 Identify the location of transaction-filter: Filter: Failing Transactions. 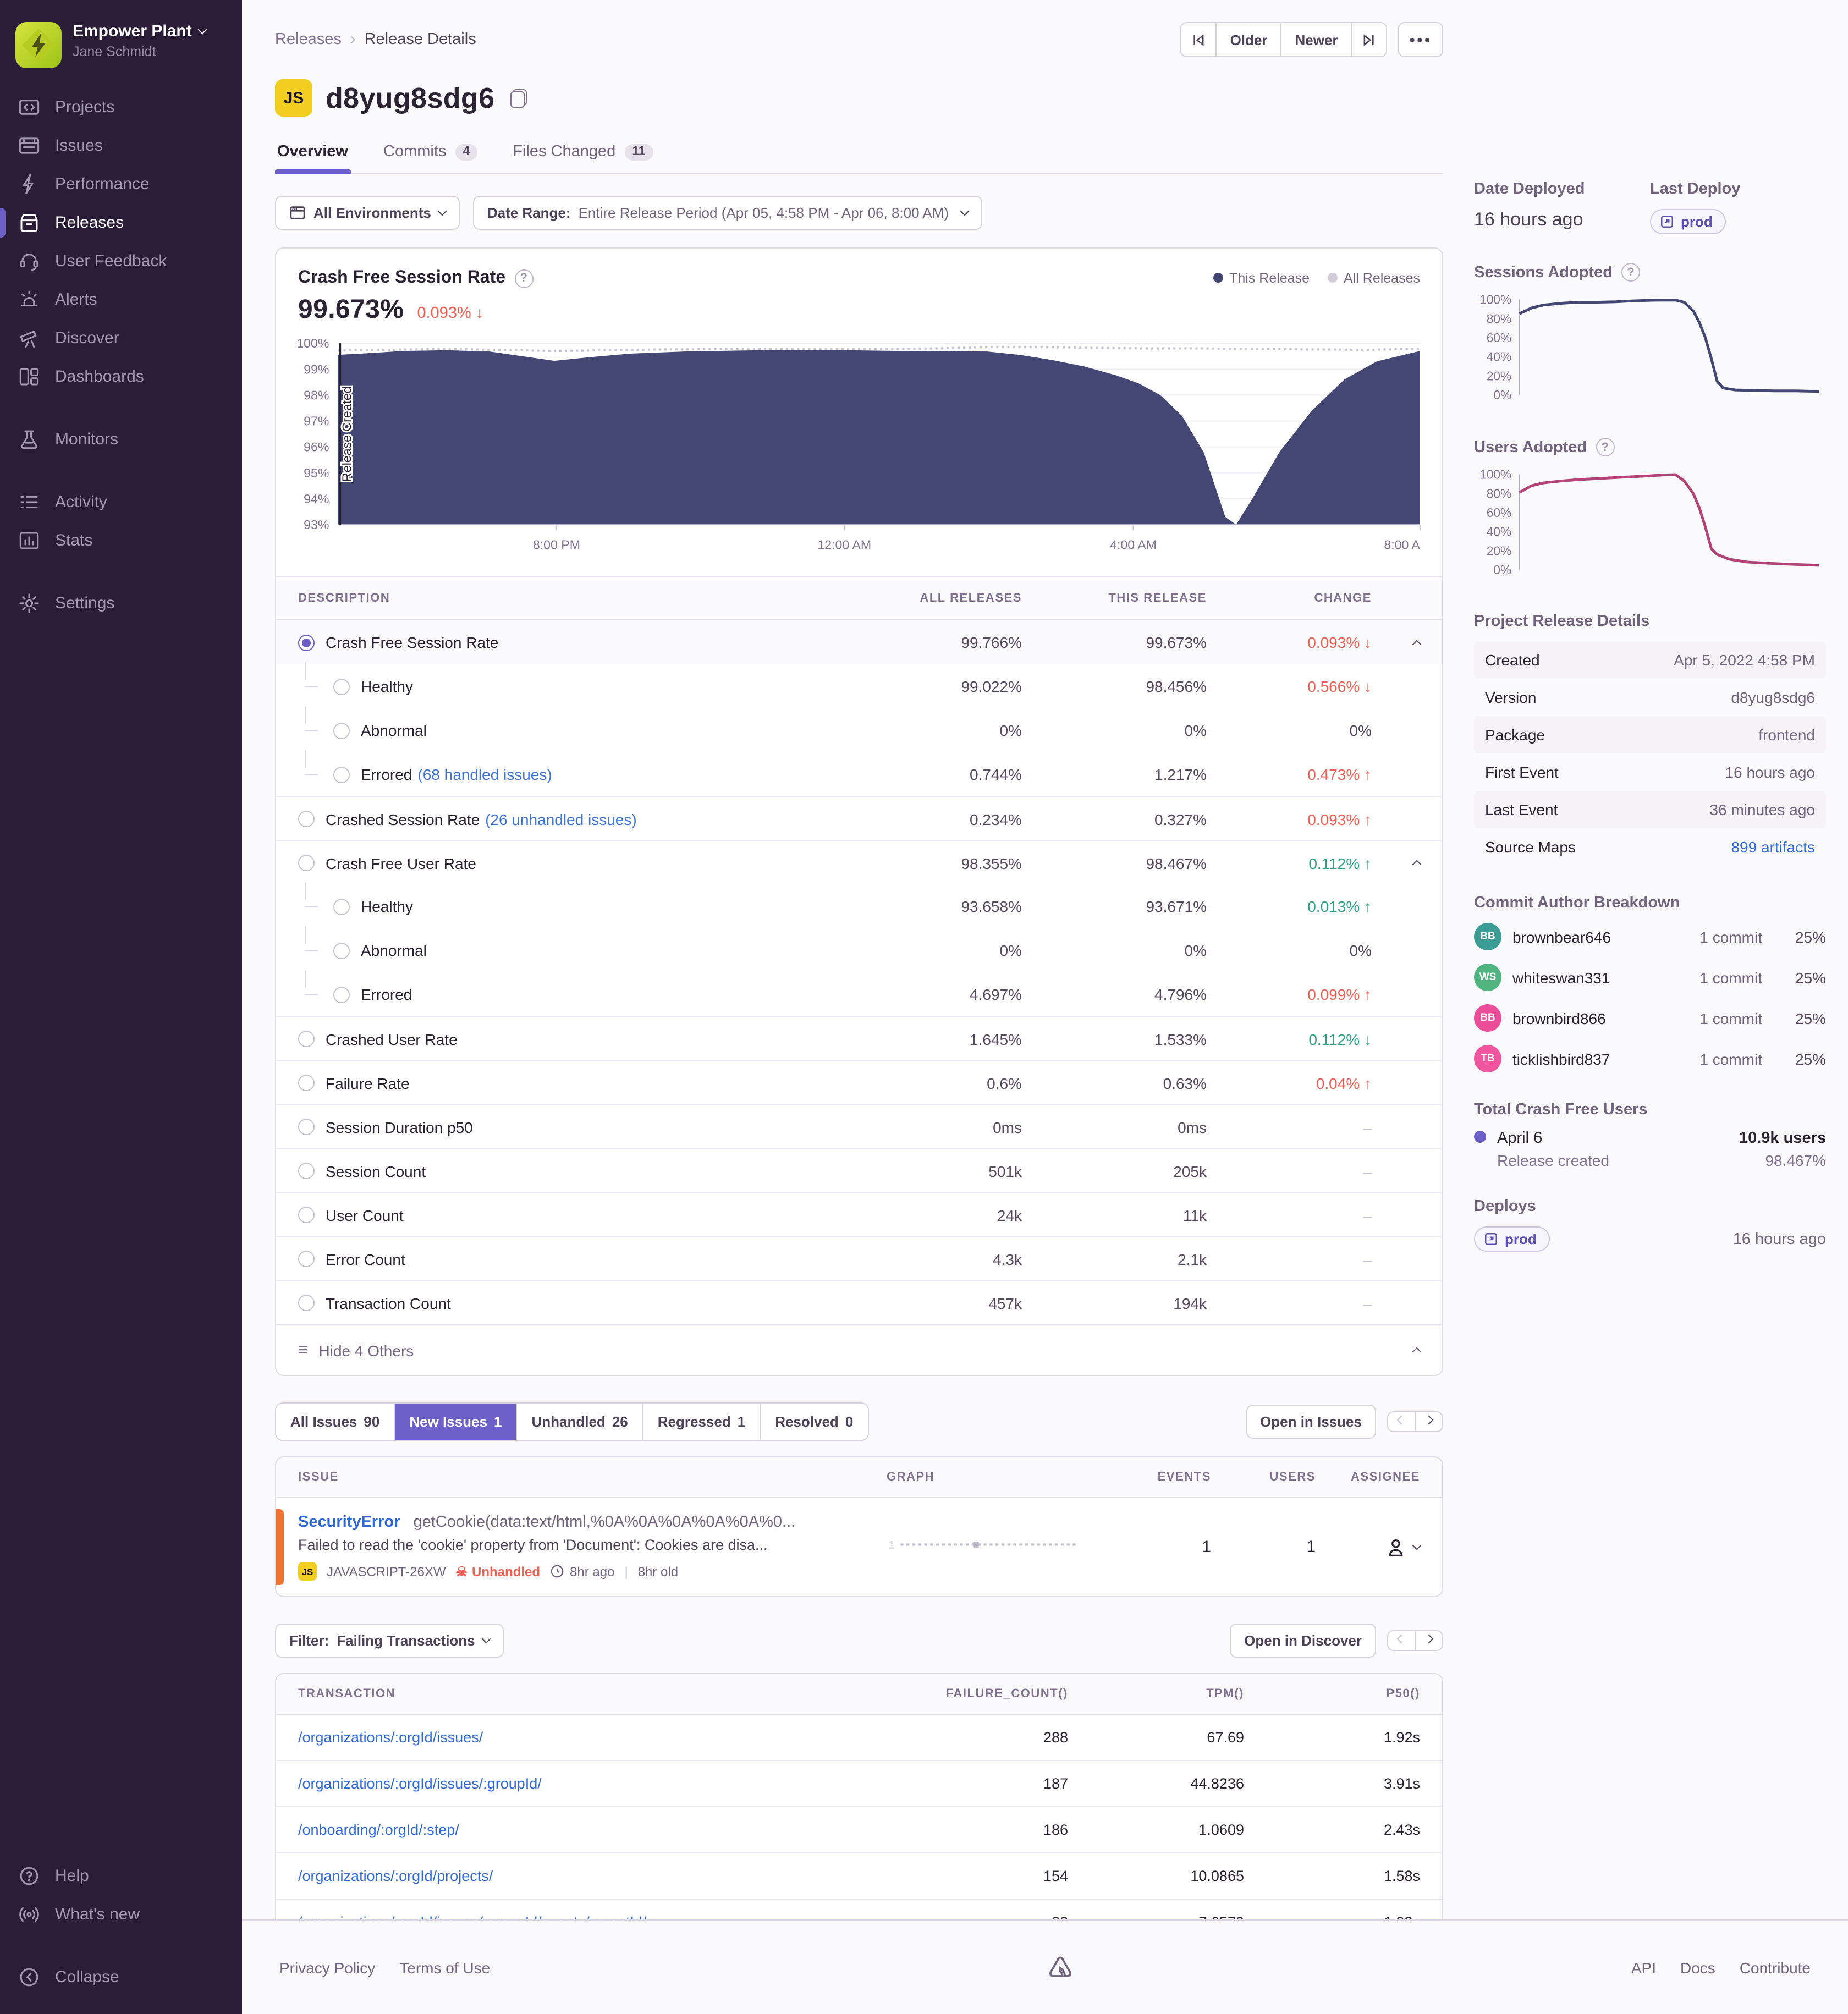
(389, 1641).